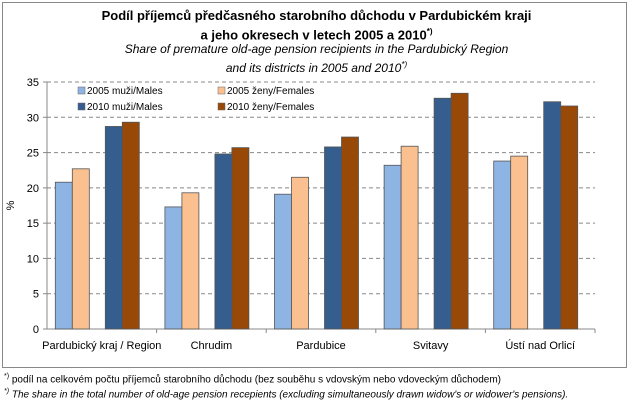 The image size is (633, 403). I want to click on x-tick-label: Pardubice, so click(321, 346).